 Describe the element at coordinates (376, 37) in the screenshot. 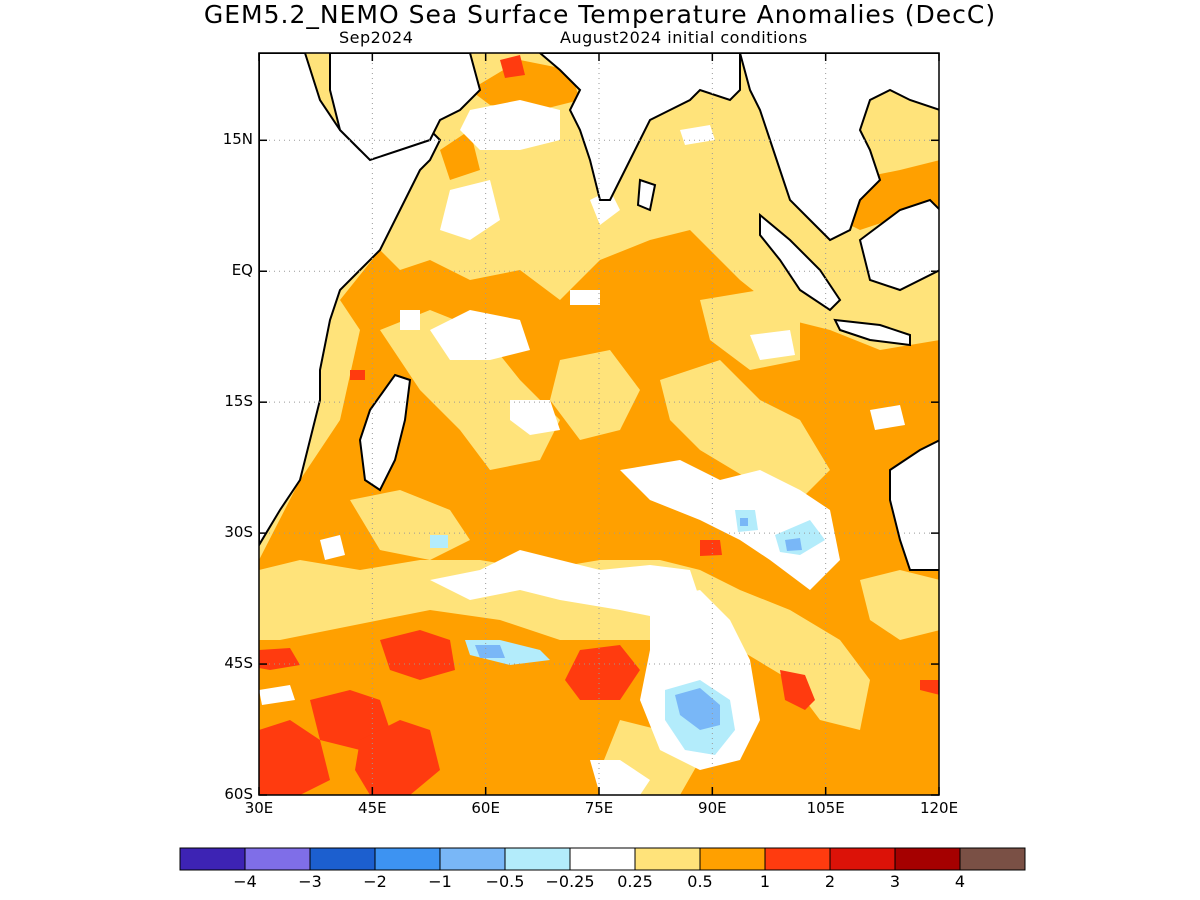

I see `forecast-month-label: Sep2024` at that location.